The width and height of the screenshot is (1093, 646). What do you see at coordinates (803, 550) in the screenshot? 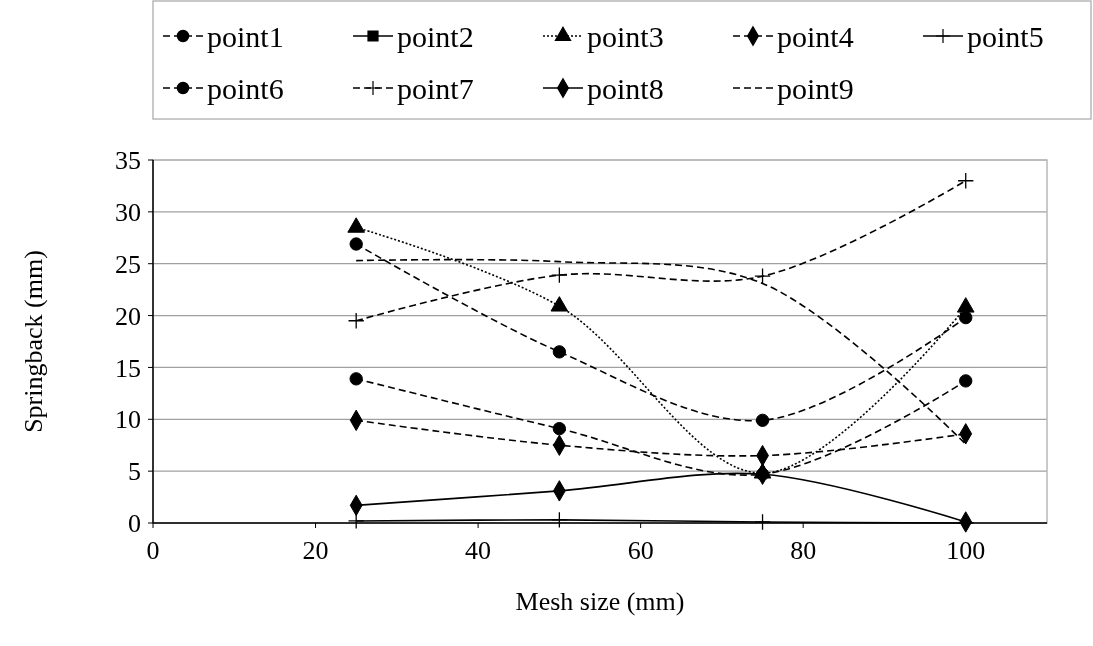
I see `x-tick-label: 80` at bounding box center [803, 550].